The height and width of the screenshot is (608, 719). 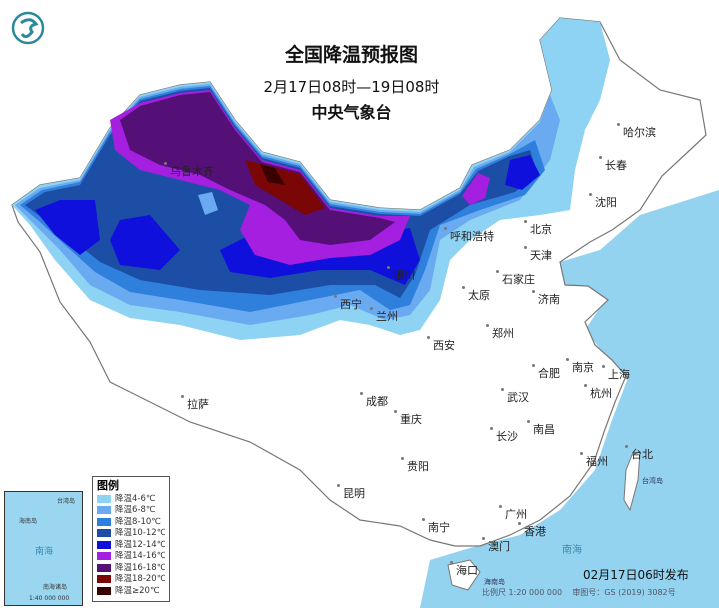 What do you see at coordinates (108, 485) in the screenshot?
I see `legend-title: 图例` at bounding box center [108, 485].